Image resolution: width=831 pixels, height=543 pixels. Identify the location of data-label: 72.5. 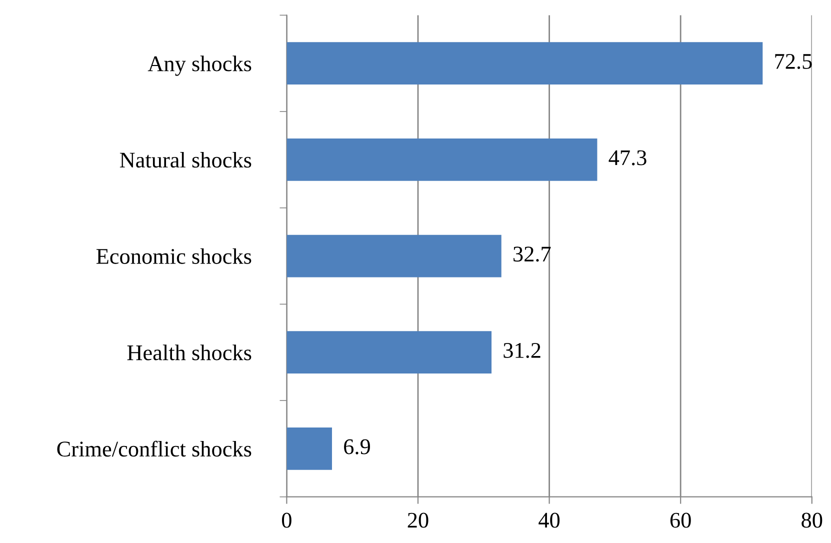
(793, 62).